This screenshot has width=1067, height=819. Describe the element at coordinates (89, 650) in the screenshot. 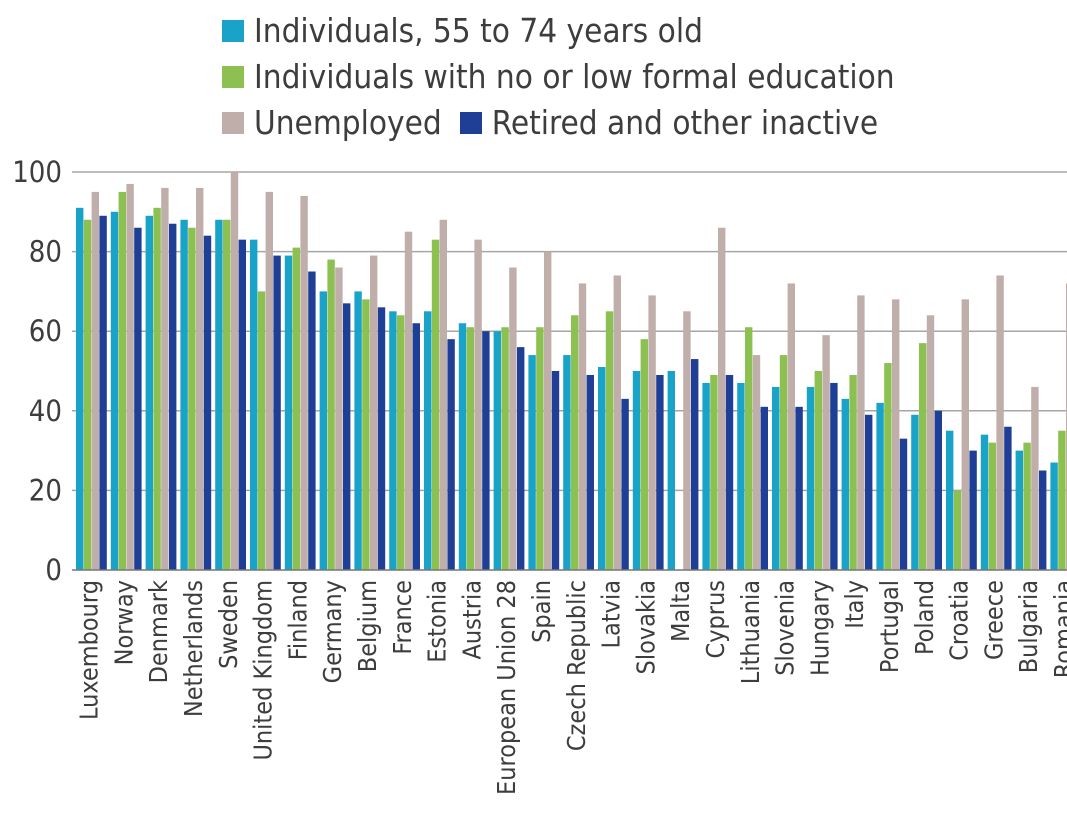

I see `x-tick-label-luxembourg: Luxembourg` at that location.